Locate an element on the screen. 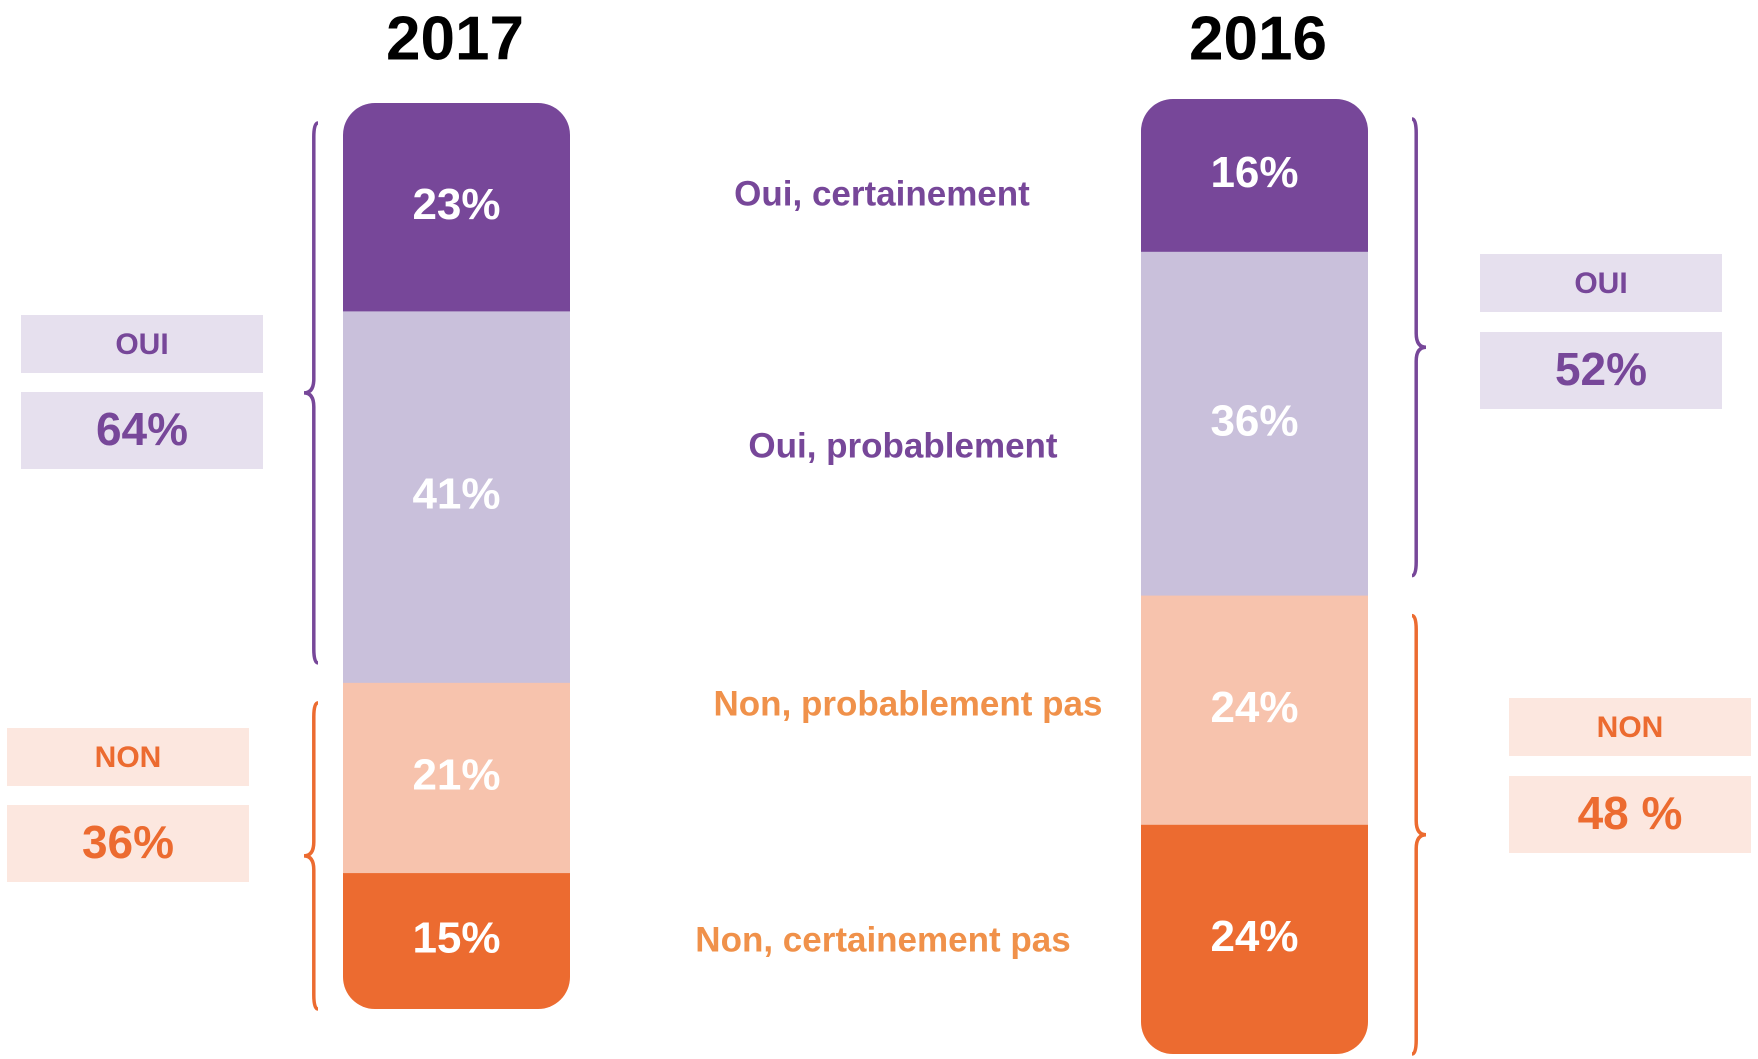 The image size is (1758, 1059). group-value: 52% is located at coordinates (1601, 369).